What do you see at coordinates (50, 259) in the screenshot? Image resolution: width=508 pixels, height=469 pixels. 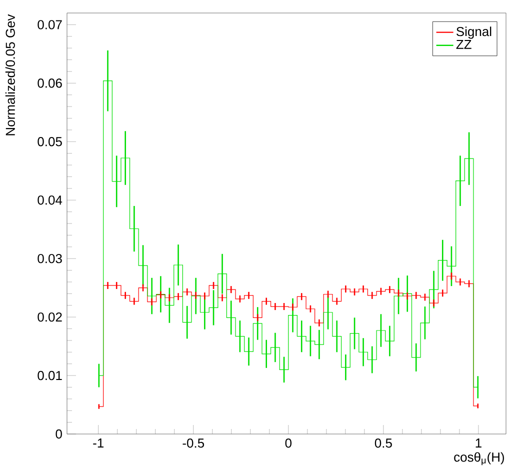 I see `y-tick-label: 0.03` at bounding box center [50, 259].